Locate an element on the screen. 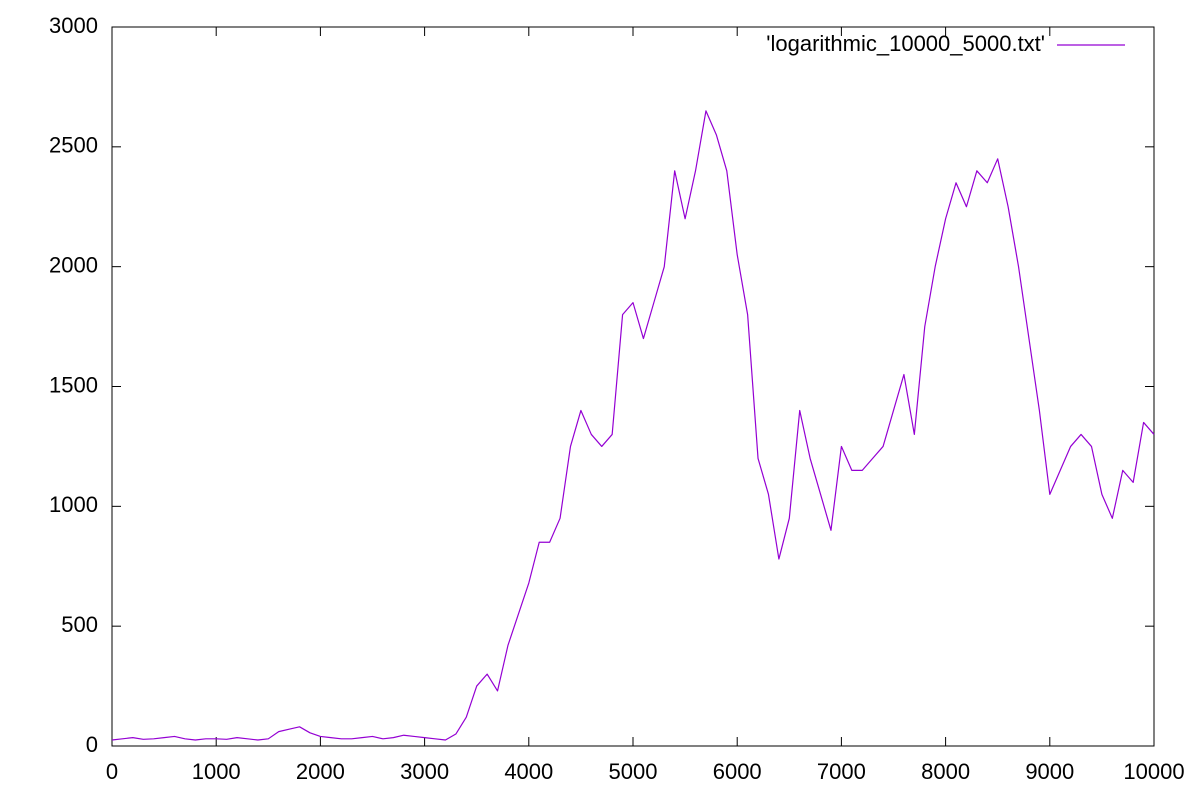 This screenshot has height=800, width=1200. x-tick-label: 2000 is located at coordinates (320, 771).